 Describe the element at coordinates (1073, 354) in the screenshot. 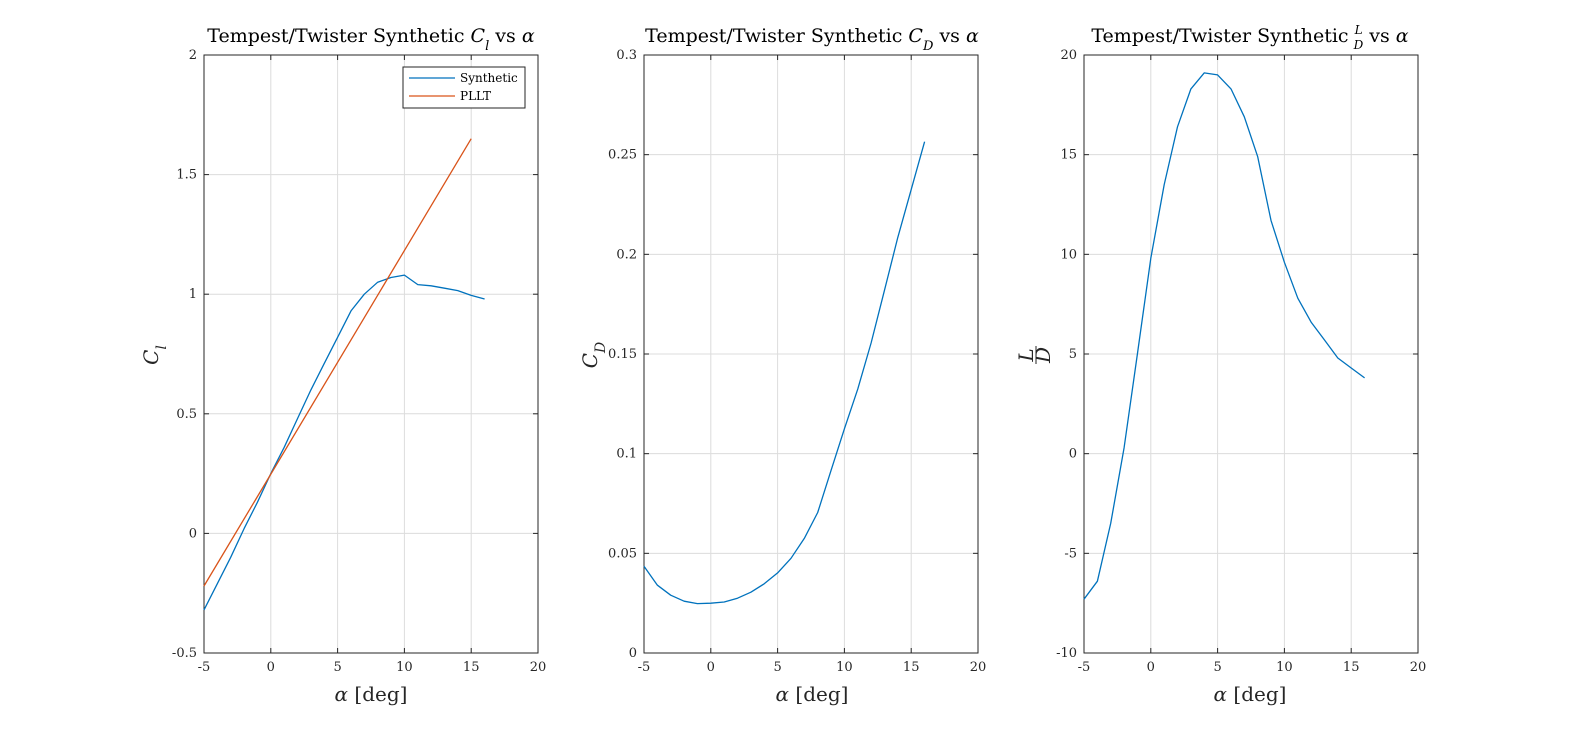

I see `y-tick-label: 5` at that location.